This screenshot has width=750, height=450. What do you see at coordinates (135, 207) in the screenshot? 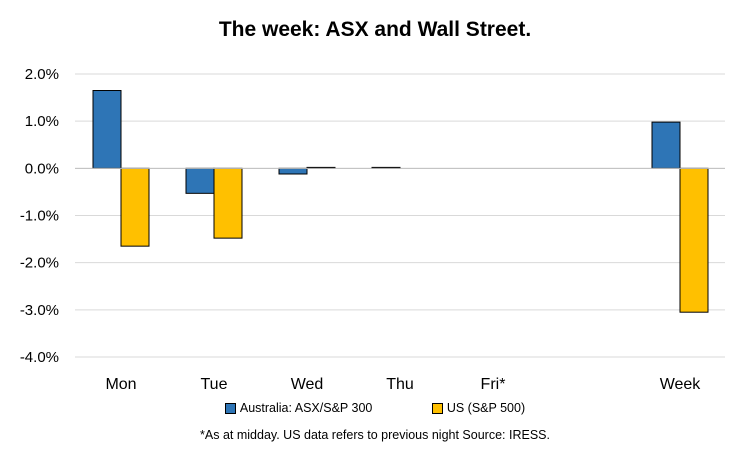
I see `bar-us-mon` at bounding box center [135, 207].